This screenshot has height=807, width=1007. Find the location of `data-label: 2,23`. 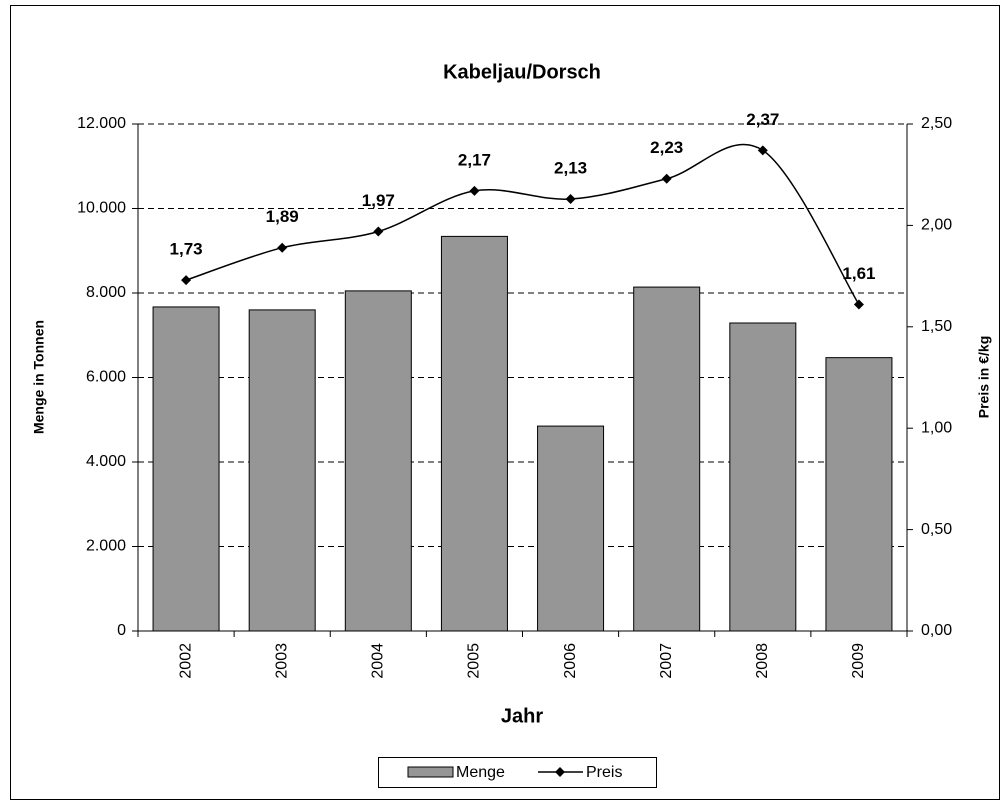

data-label: 2,23 is located at coordinates (666, 147).